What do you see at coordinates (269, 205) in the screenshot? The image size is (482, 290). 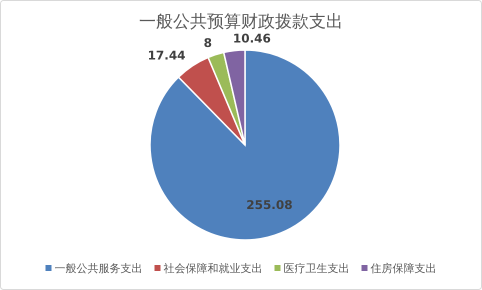 I see `data-label: 255.08` at bounding box center [269, 205].